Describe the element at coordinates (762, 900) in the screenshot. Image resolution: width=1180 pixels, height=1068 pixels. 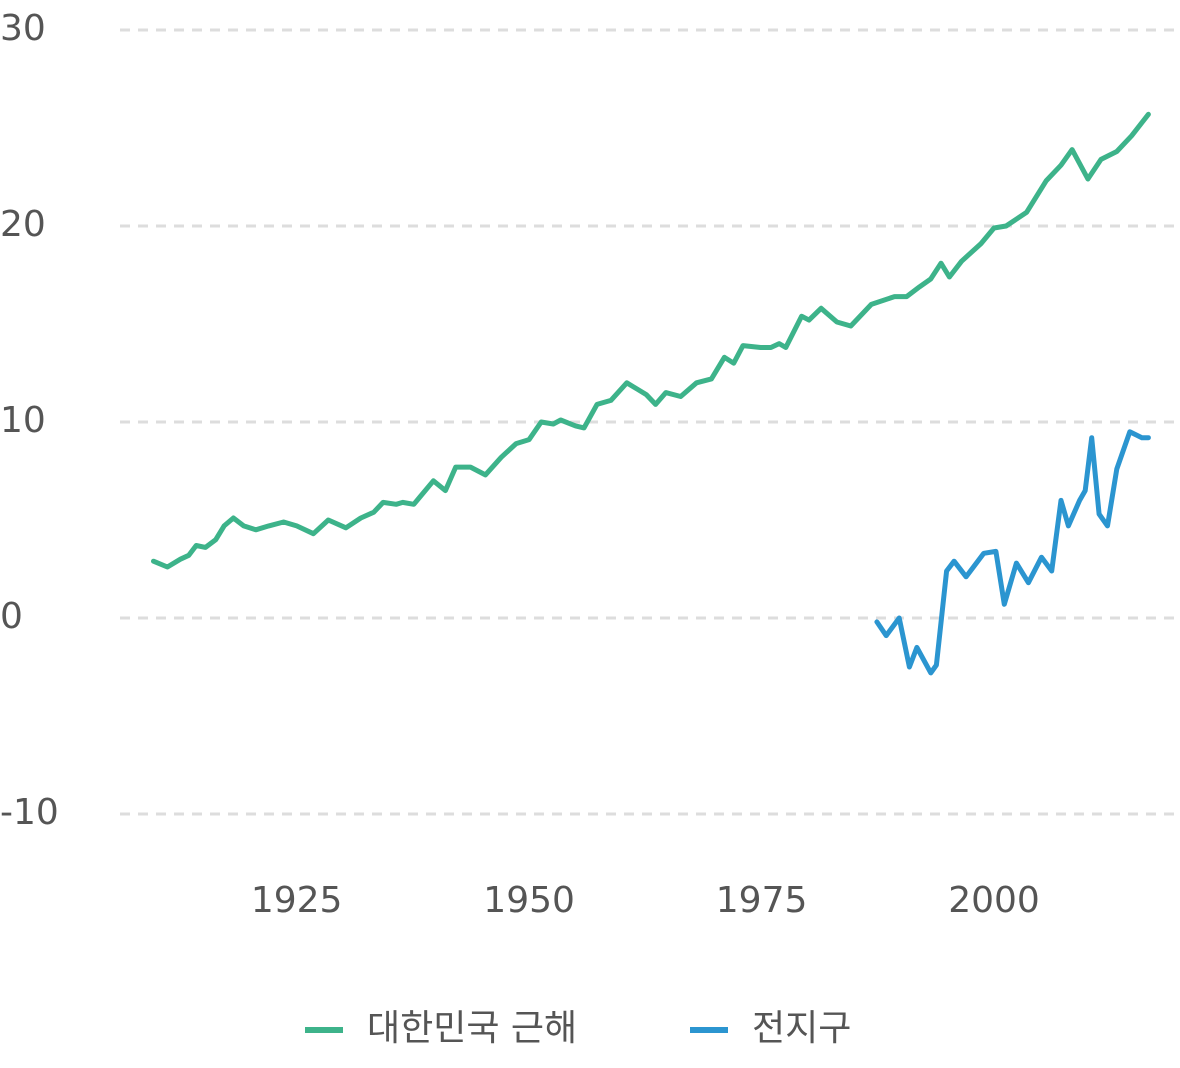
I see `x-tick-label: 1975` at that location.